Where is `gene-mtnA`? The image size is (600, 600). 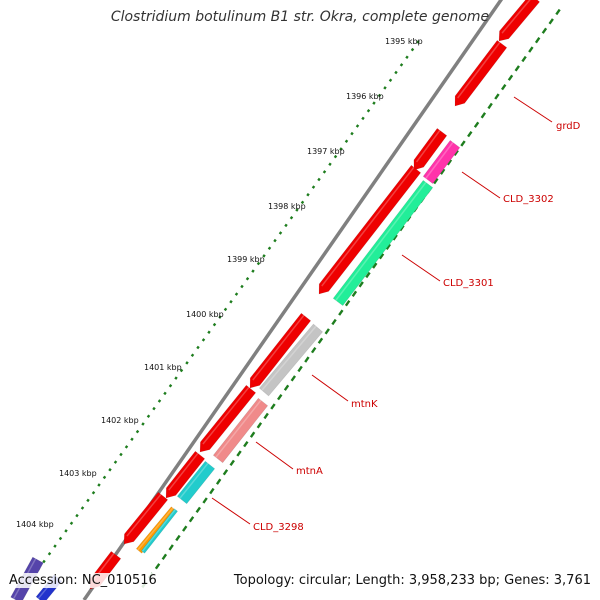 gene-mtnA is located at coordinates (240, 430).